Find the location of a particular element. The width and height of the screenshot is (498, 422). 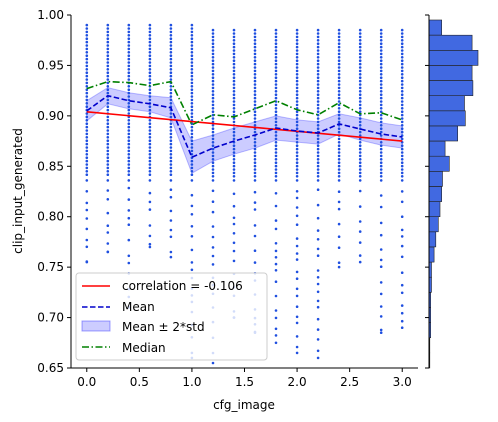

legend-label-band: Mean ± 2*std is located at coordinates (163, 327).